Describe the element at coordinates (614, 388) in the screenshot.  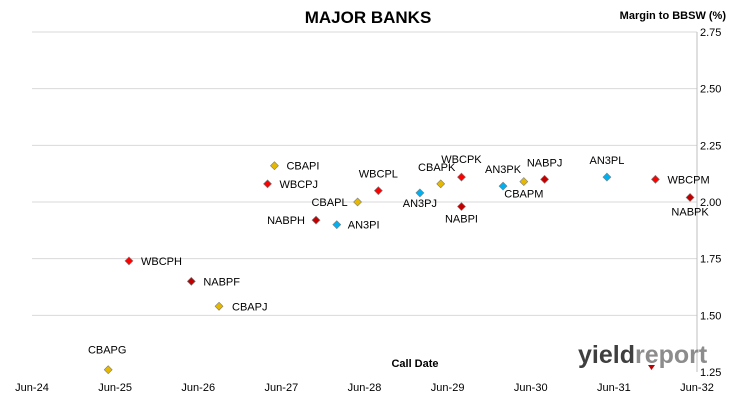
I see `x-tick-label: Jun-31` at that location.